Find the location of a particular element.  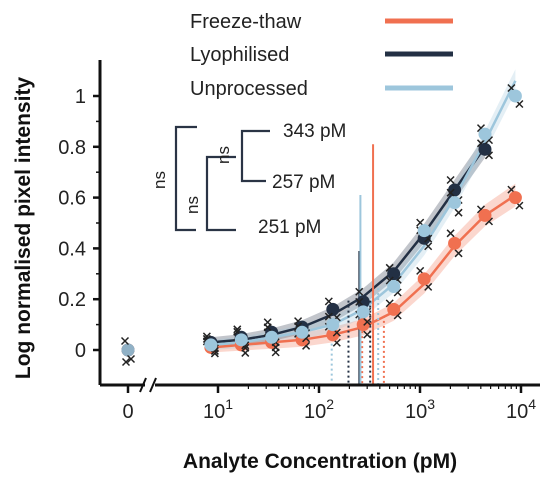

x-tick-label: 10¹ is located at coordinates (218, 409).